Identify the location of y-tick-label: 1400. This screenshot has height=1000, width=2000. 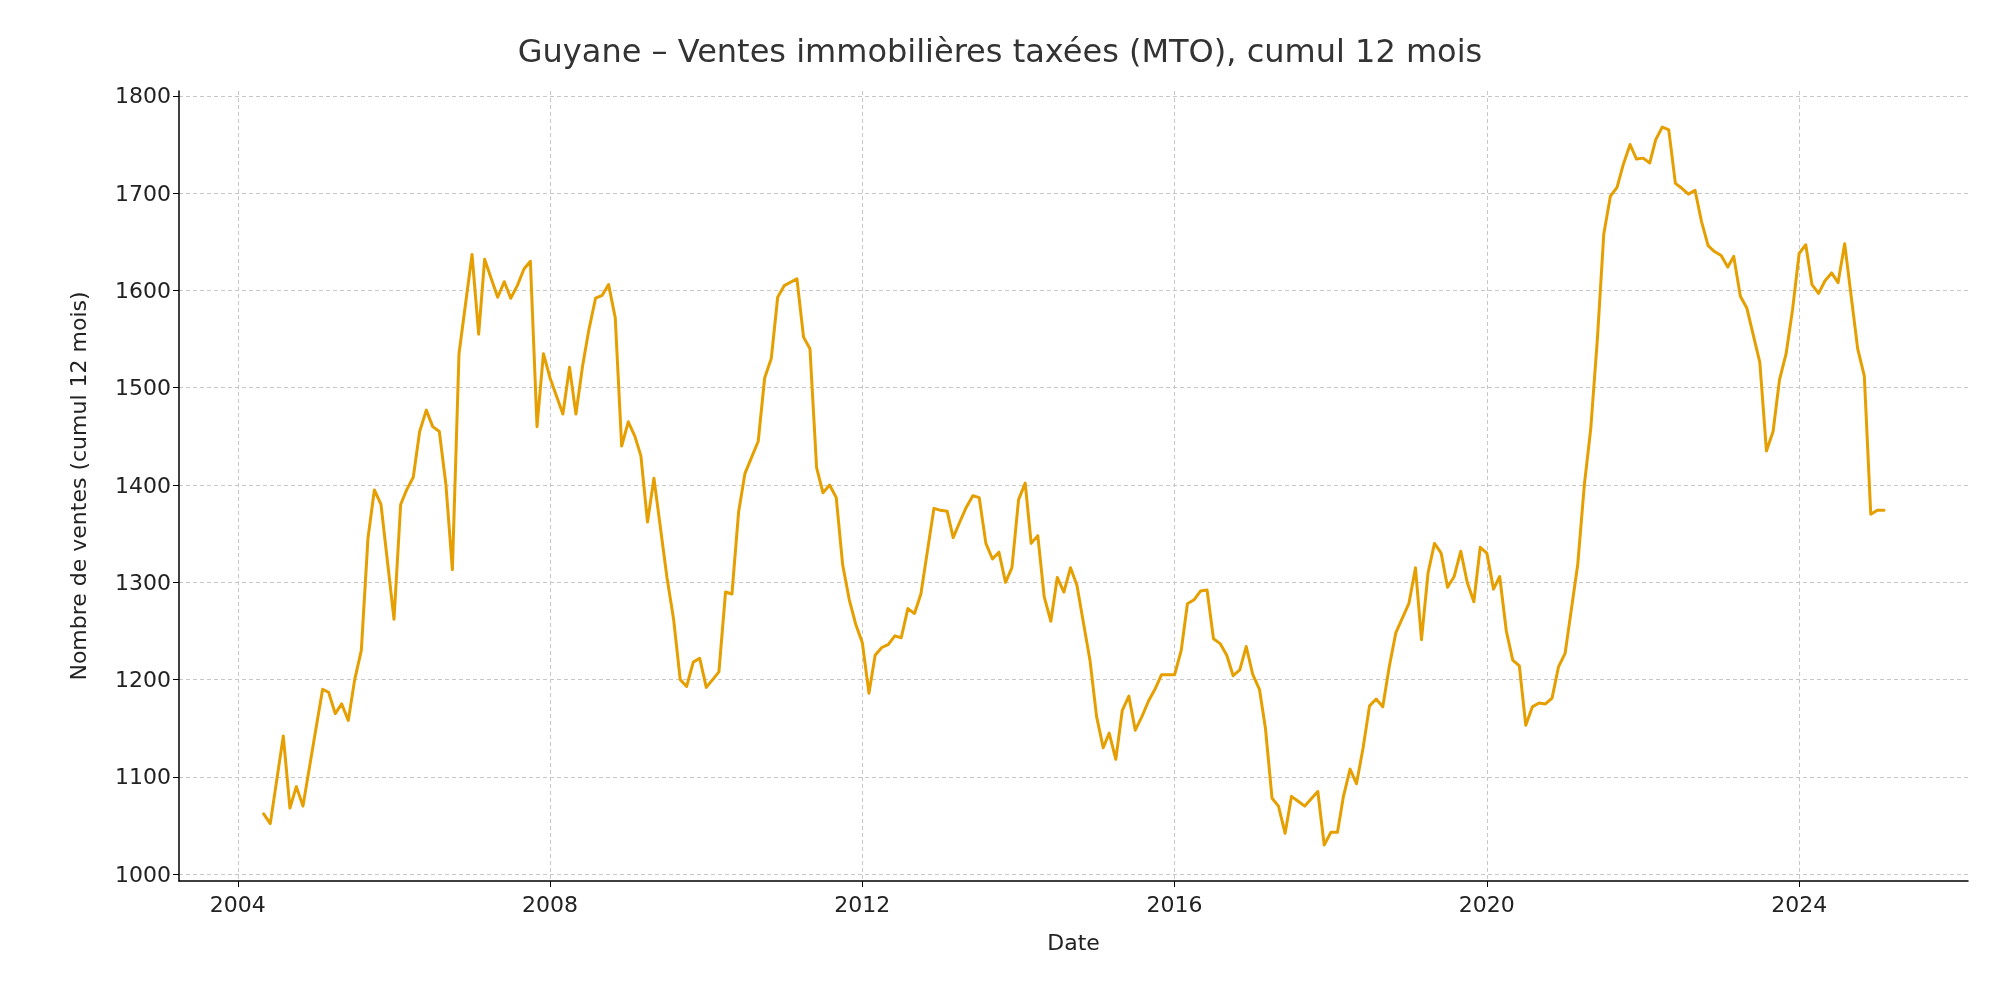
(143, 485).